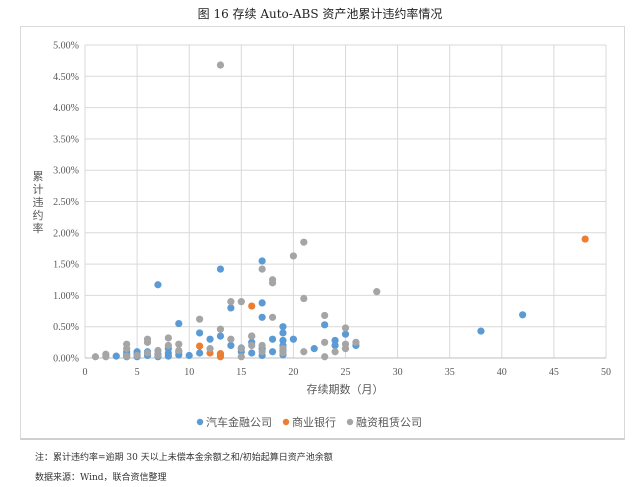  Describe the element at coordinates (189, 372) in the screenshot. I see `x-tick-label: 10` at that location.